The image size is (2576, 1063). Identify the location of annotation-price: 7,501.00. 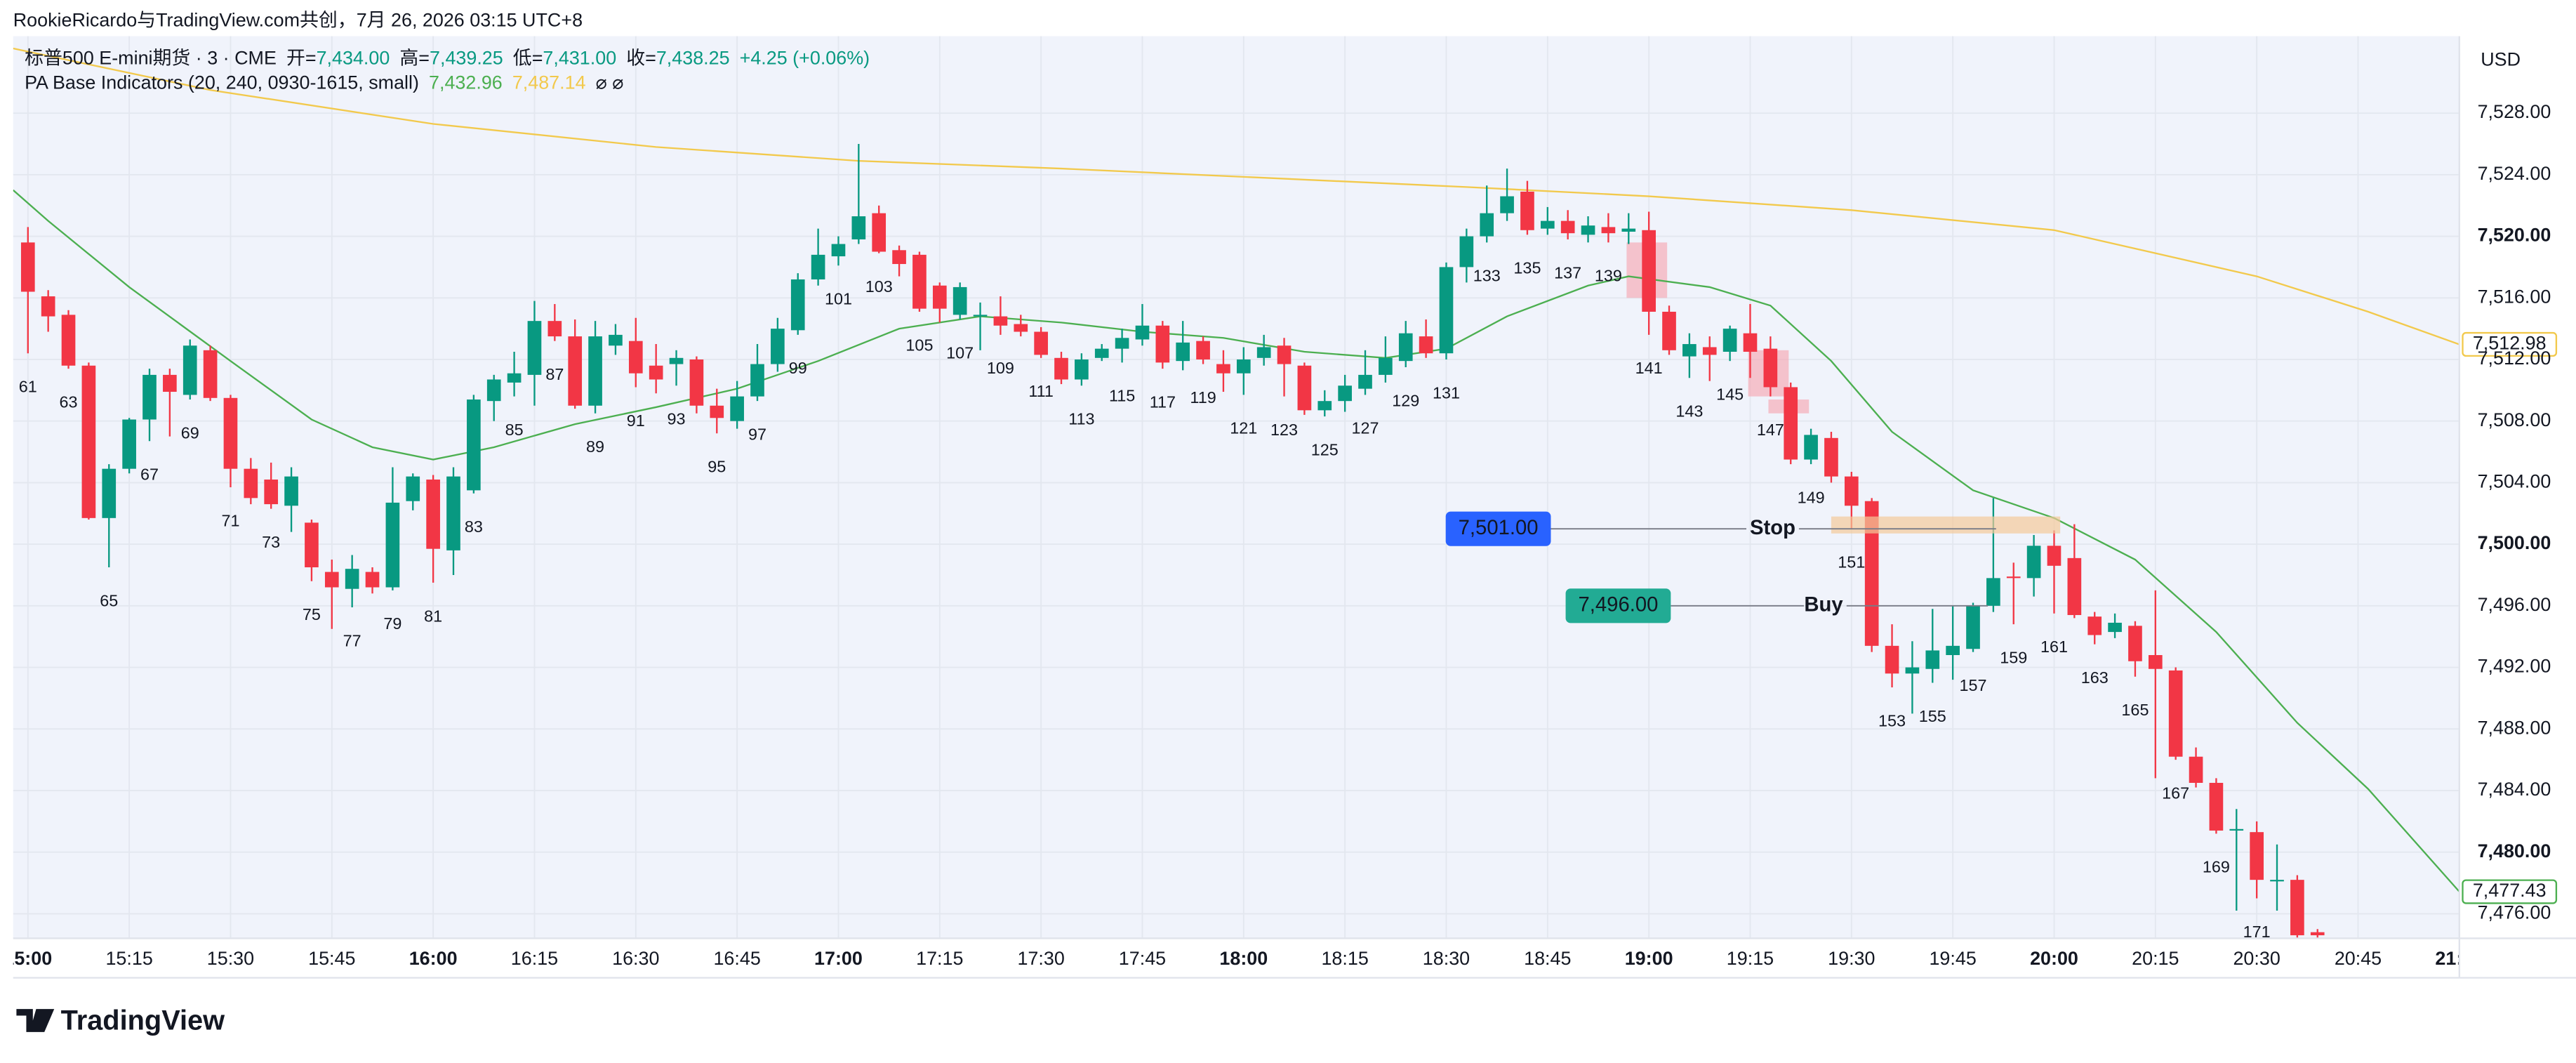
(1499, 528).